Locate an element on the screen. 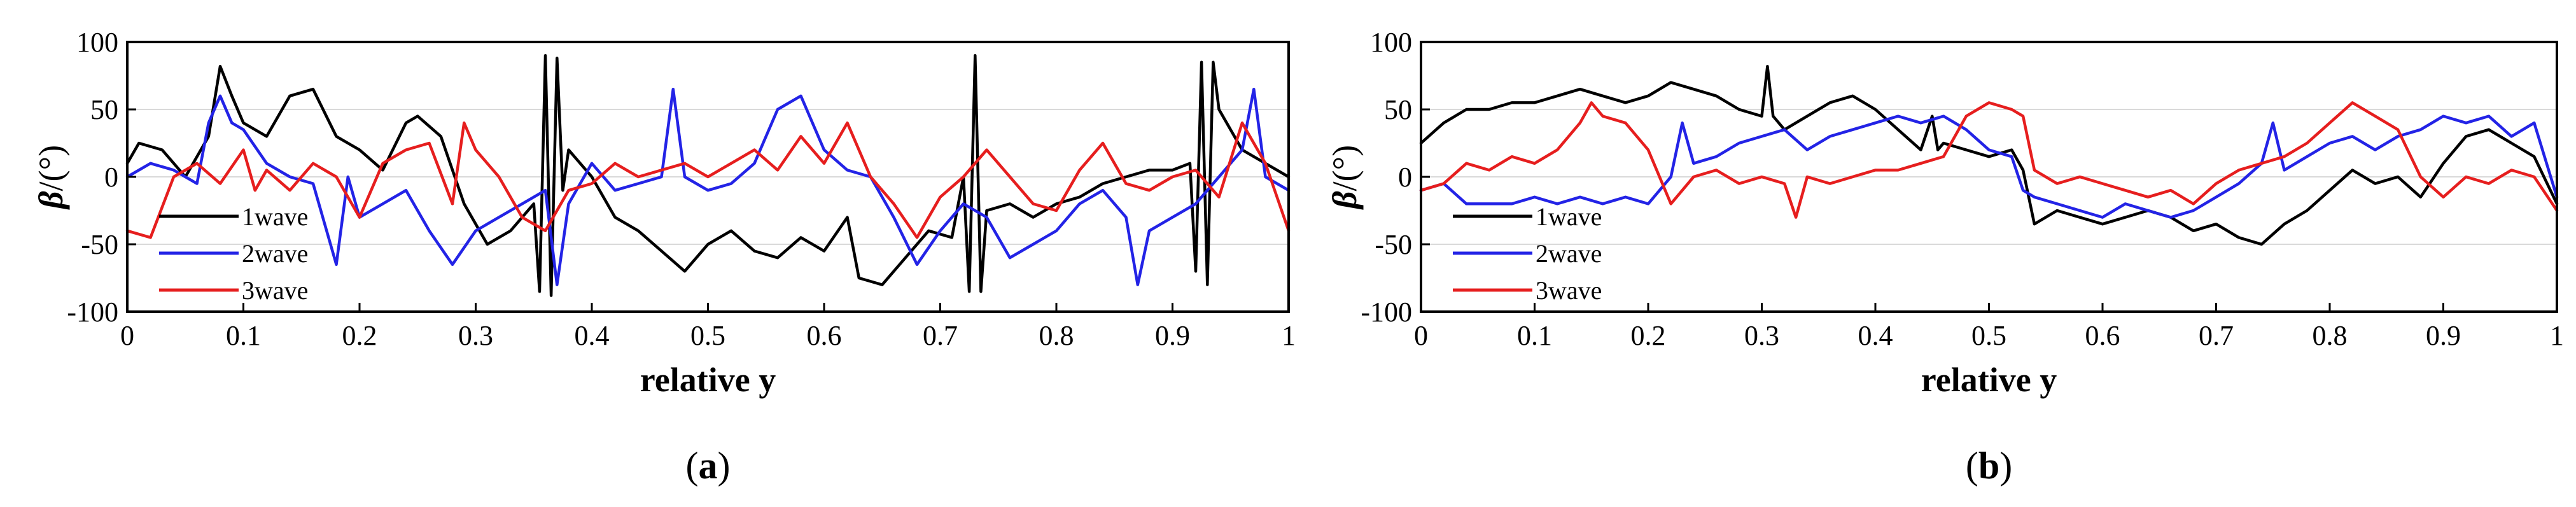 This screenshot has width=2576, height=507. legend-a: 1wave 2wave 3wave is located at coordinates (233, 253).